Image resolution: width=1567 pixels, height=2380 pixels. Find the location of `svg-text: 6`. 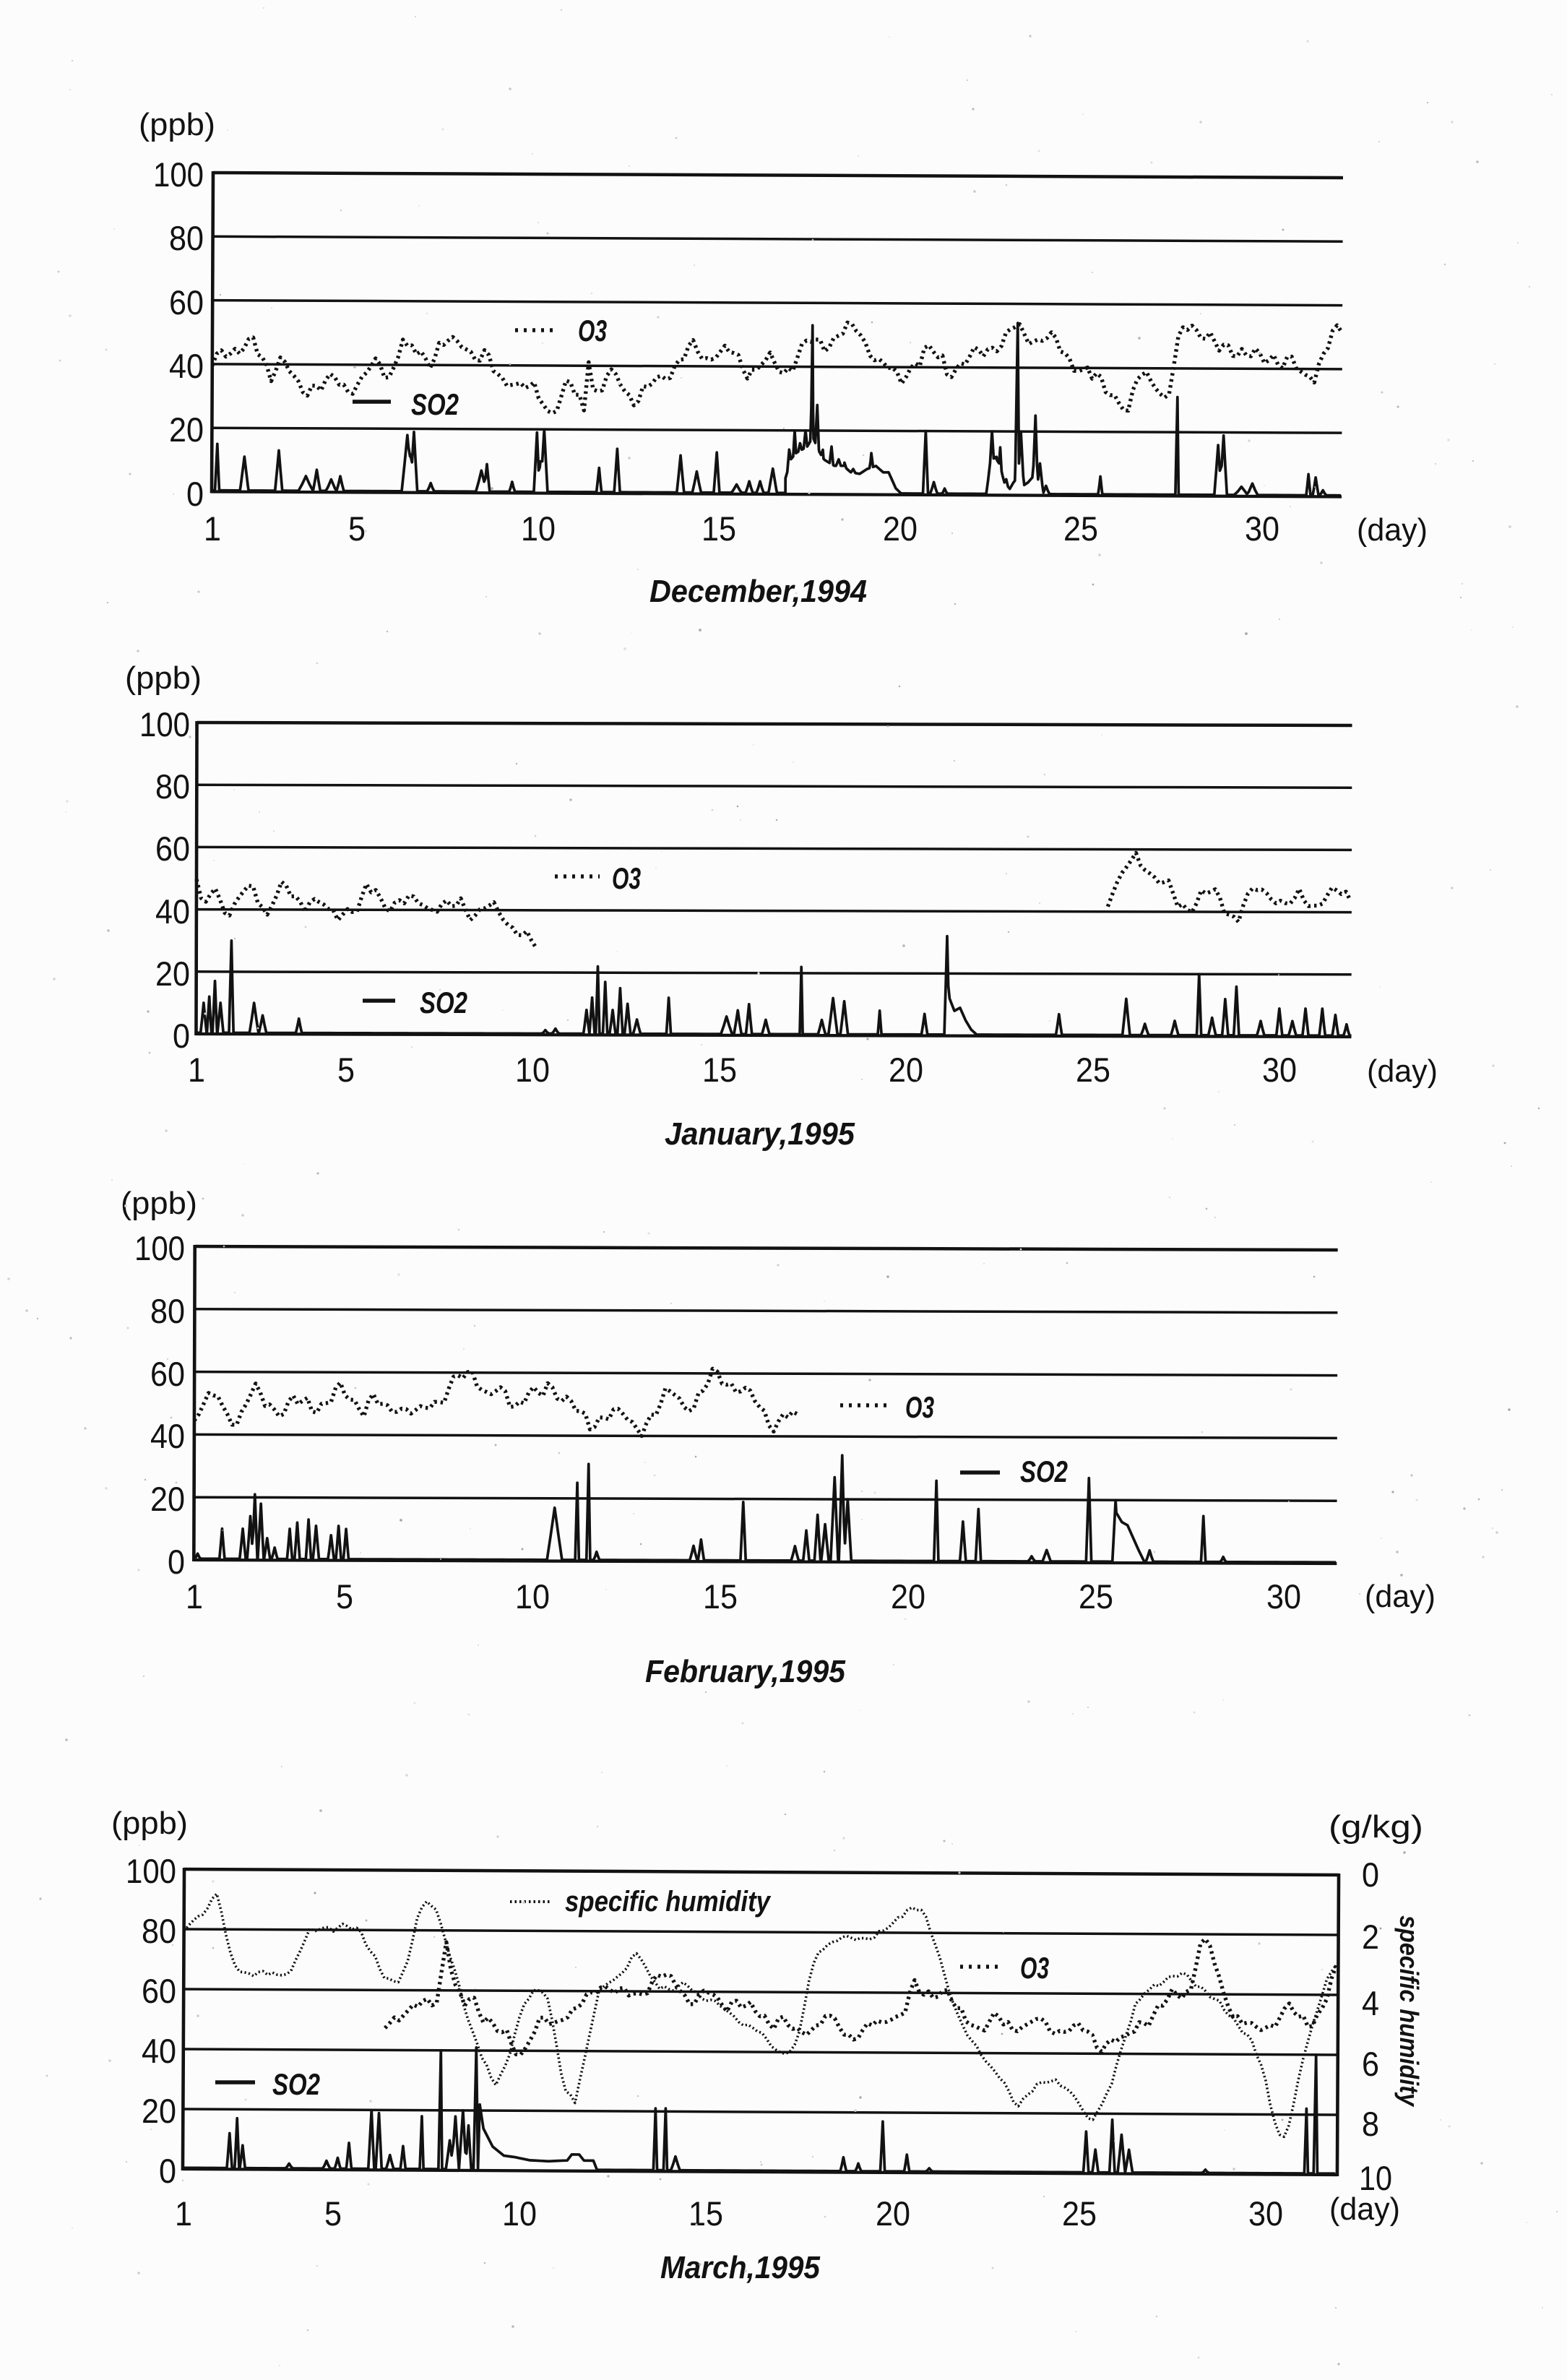

svg-text: 6 is located at coordinates (1370, 2064).